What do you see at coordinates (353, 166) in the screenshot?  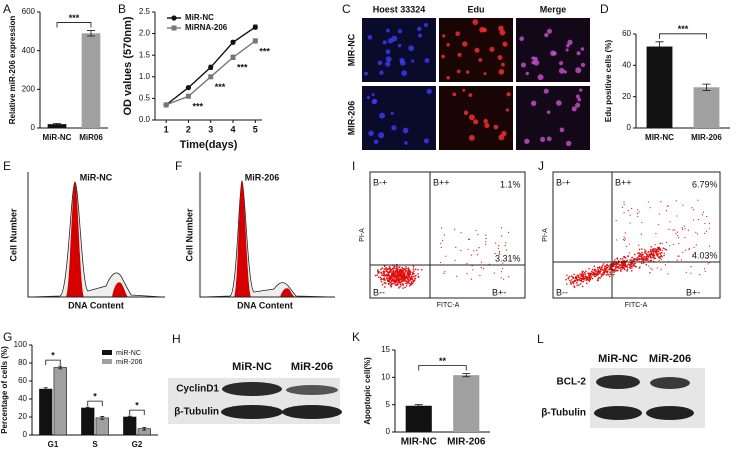 I see `panel-letter: I` at bounding box center [353, 166].